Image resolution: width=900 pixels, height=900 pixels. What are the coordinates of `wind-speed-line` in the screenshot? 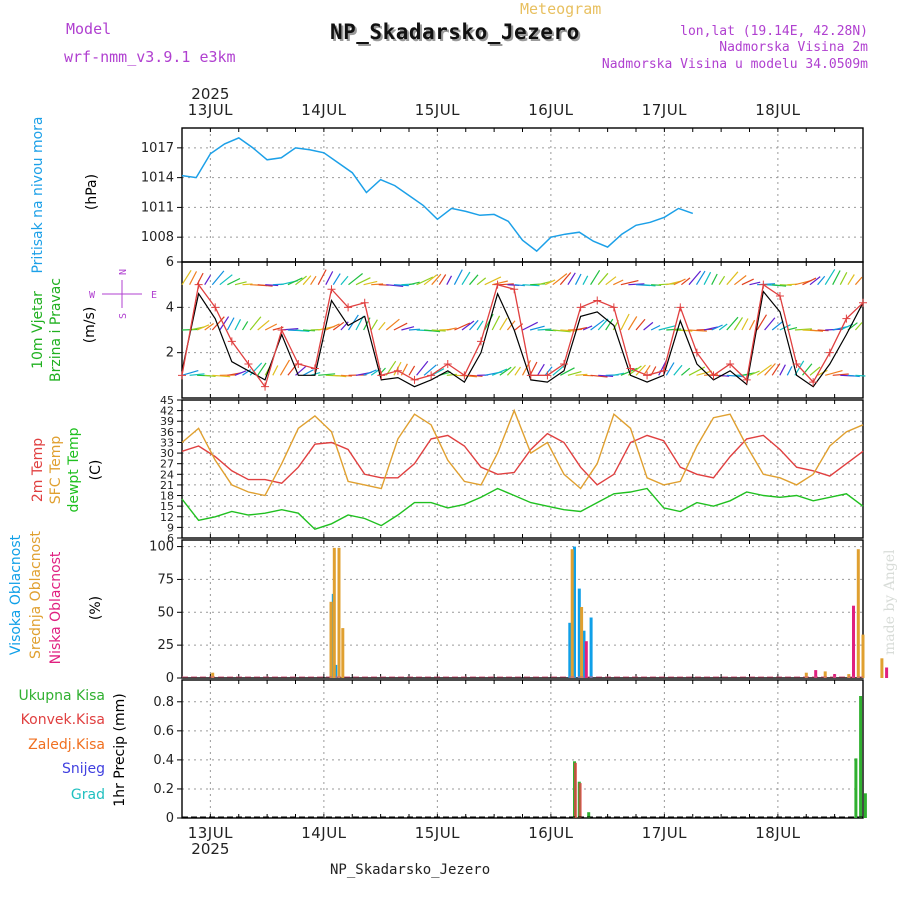 It's located at (522, 339).